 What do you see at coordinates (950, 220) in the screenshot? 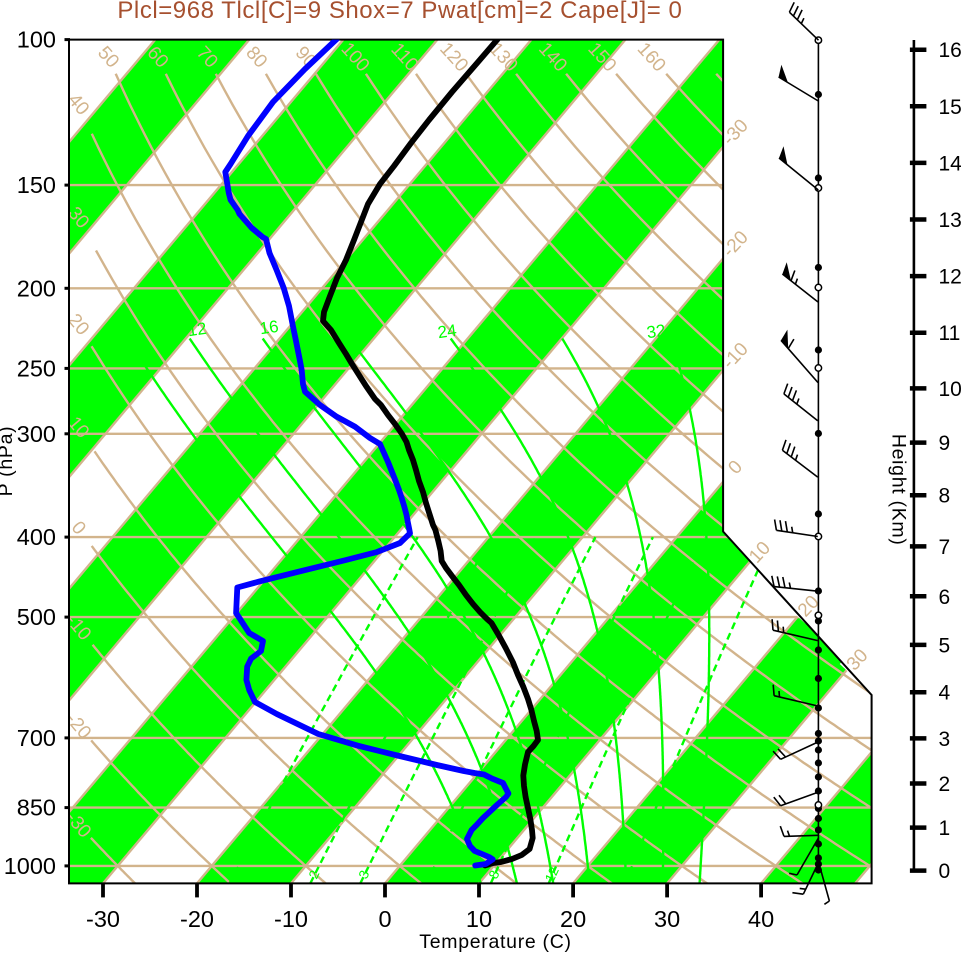
I see `svg-text: 13` at bounding box center [950, 220].